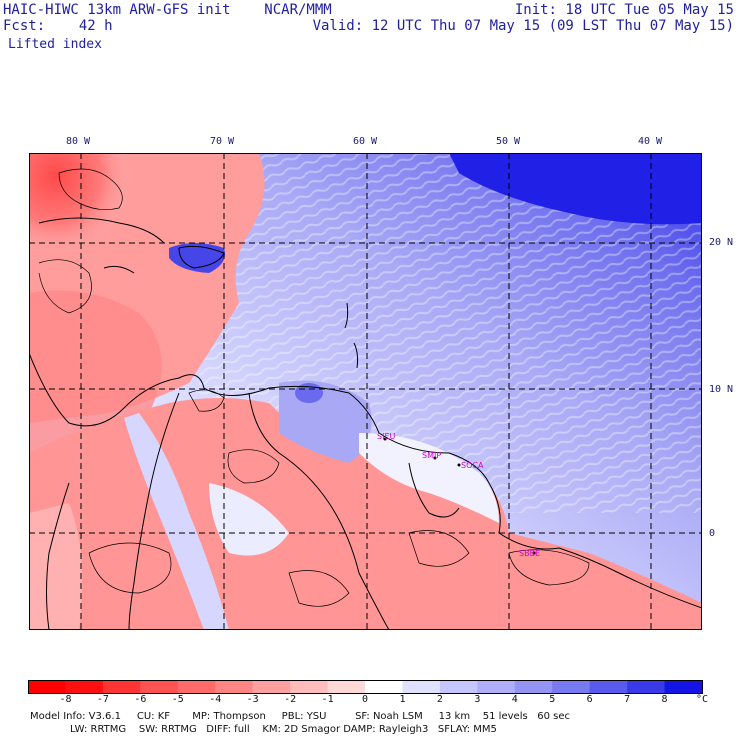 This screenshot has height=740, width=740. Describe the element at coordinates (386, 436) in the screenshot. I see `site-label-sieu: SIEU` at that location.